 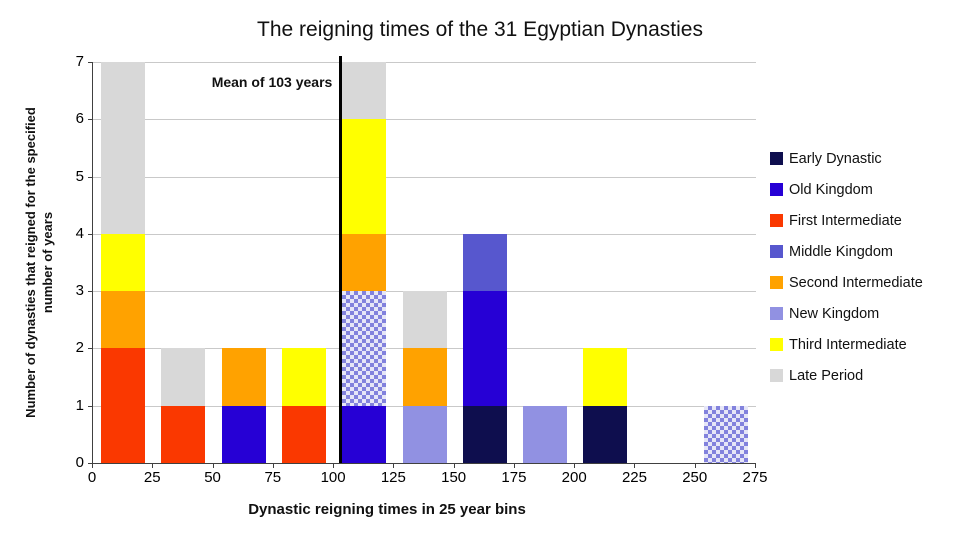 I want to click on legend-item-early-dynastic: Early Dynastic, so click(x=846, y=158).